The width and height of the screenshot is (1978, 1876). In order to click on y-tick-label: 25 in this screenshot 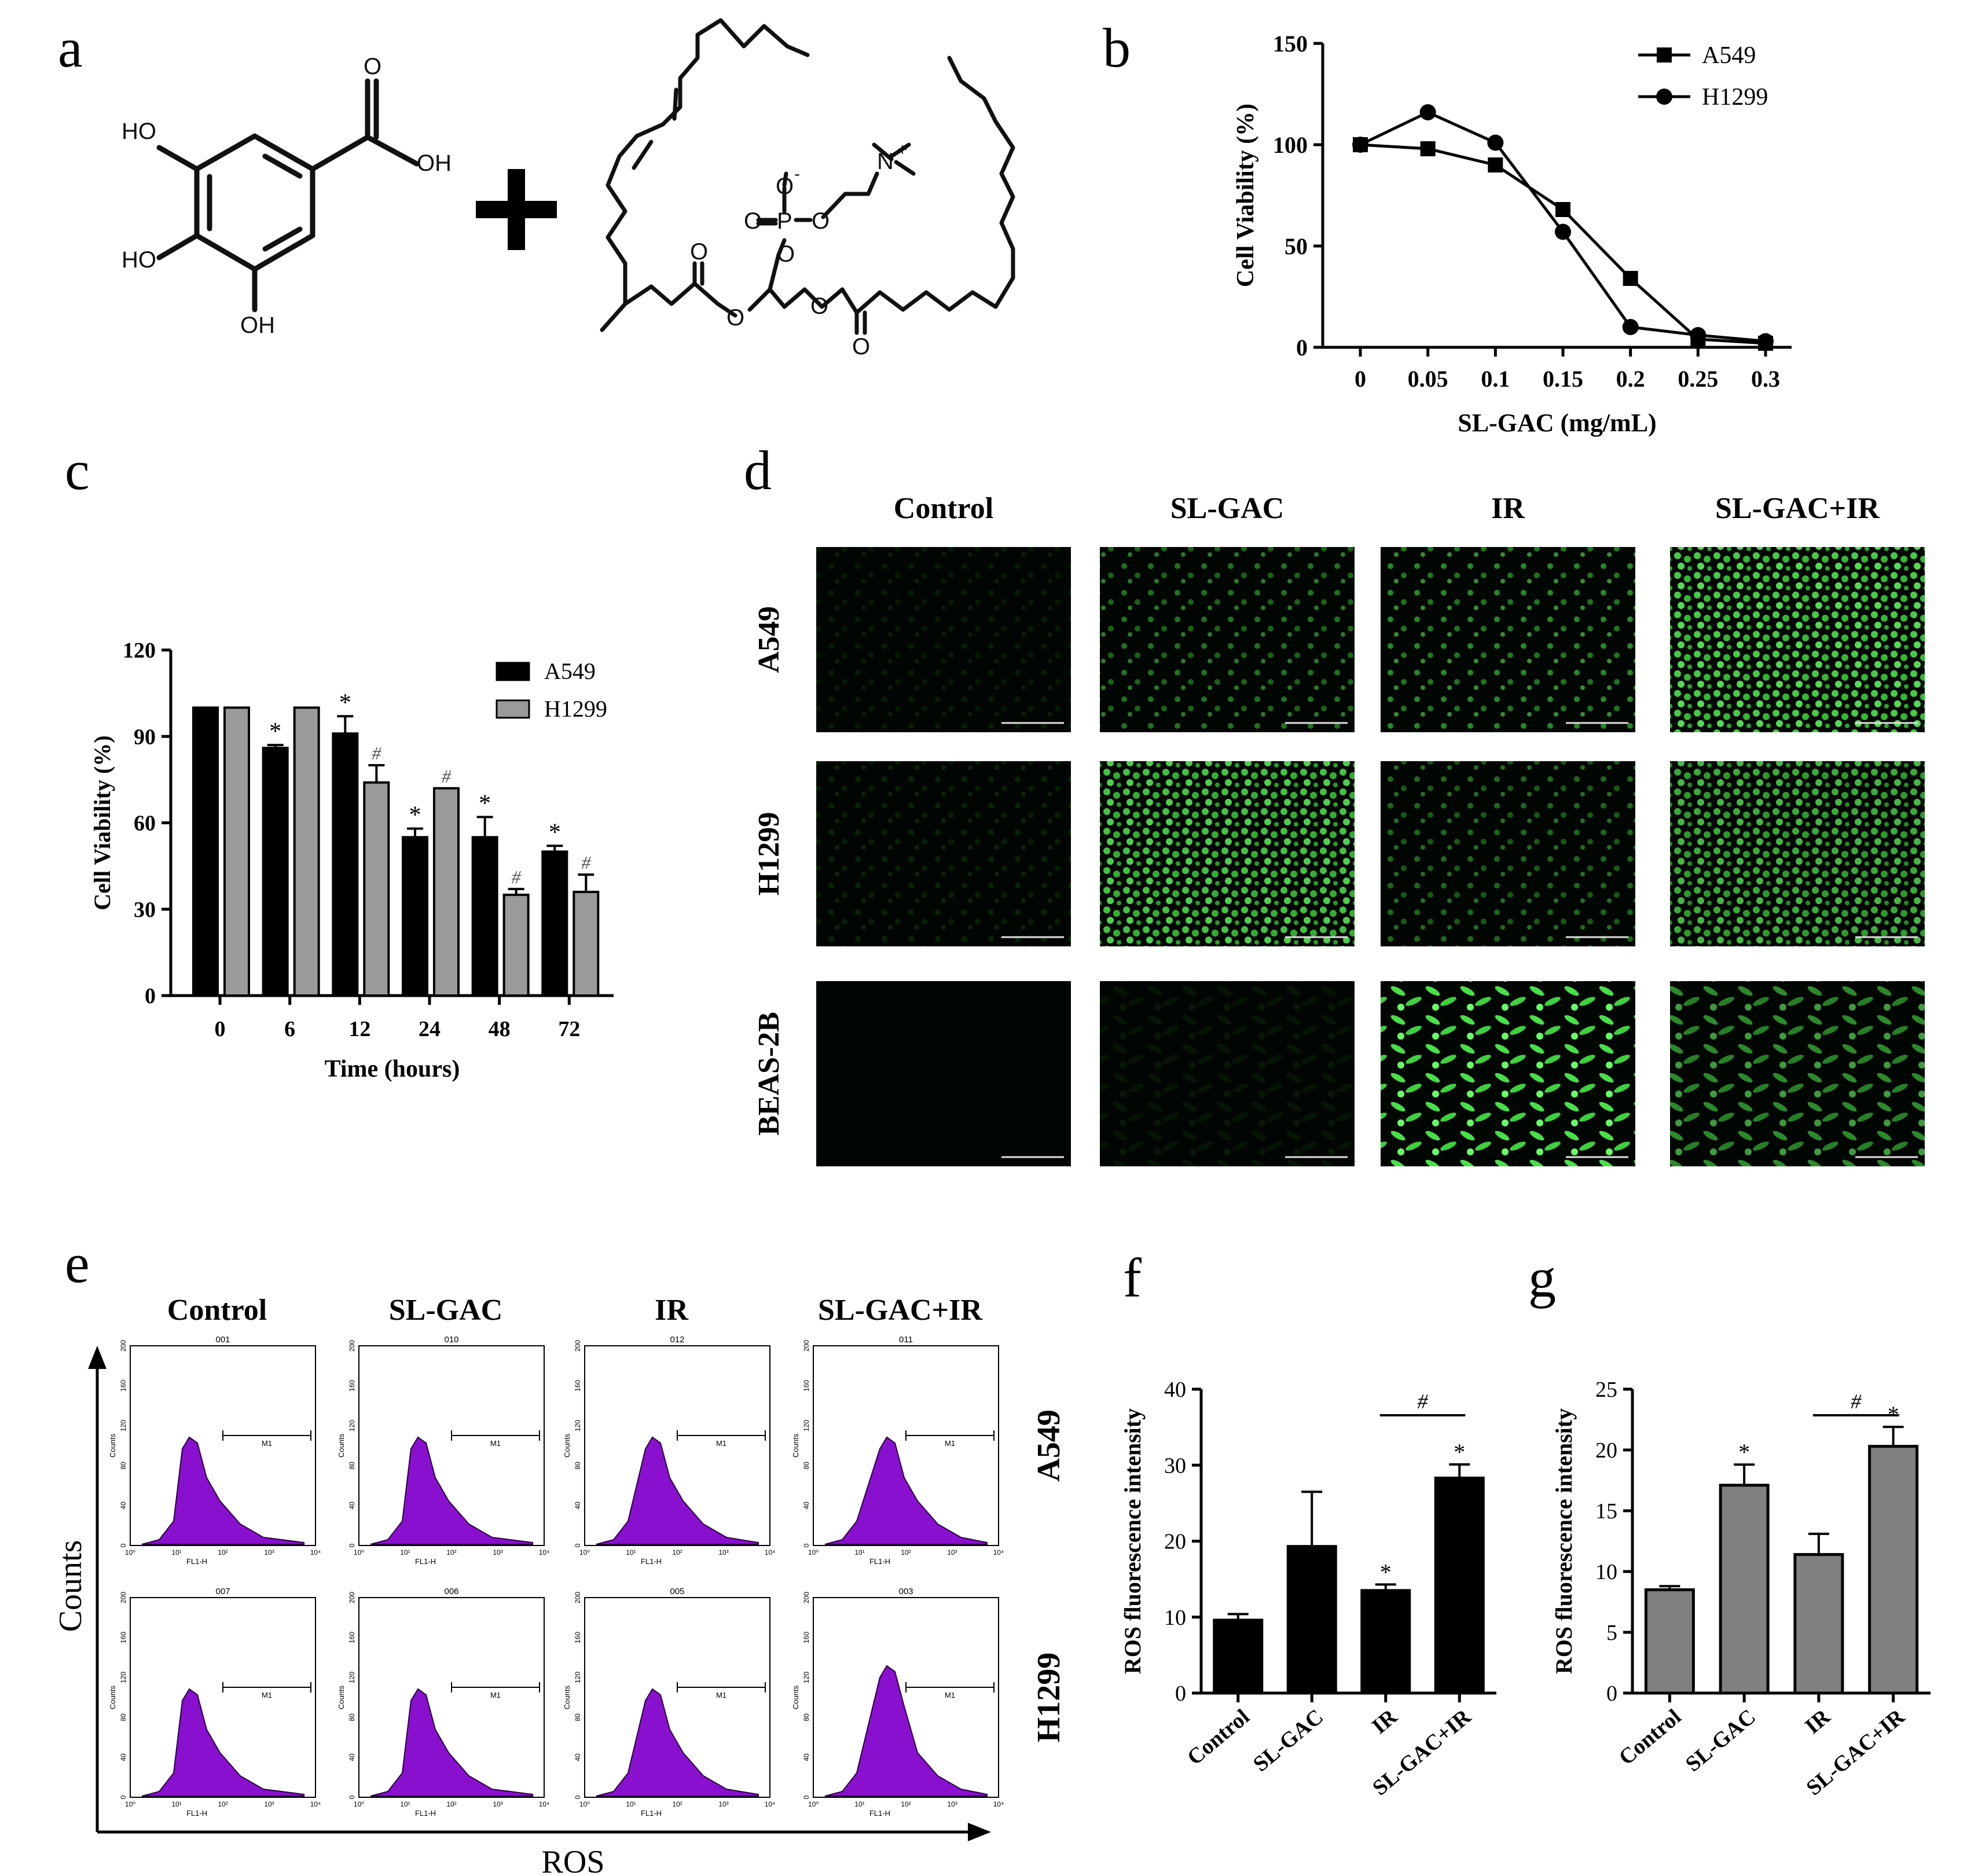, I will do `click(1606, 1390)`.